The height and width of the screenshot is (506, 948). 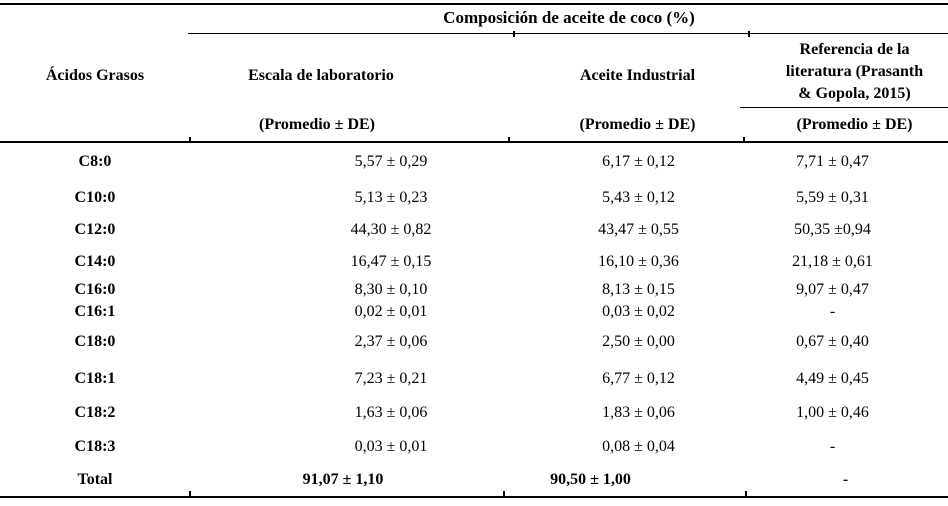 I want to click on lab-scale-value: 0,03 ± 0,01, so click(x=391, y=446).